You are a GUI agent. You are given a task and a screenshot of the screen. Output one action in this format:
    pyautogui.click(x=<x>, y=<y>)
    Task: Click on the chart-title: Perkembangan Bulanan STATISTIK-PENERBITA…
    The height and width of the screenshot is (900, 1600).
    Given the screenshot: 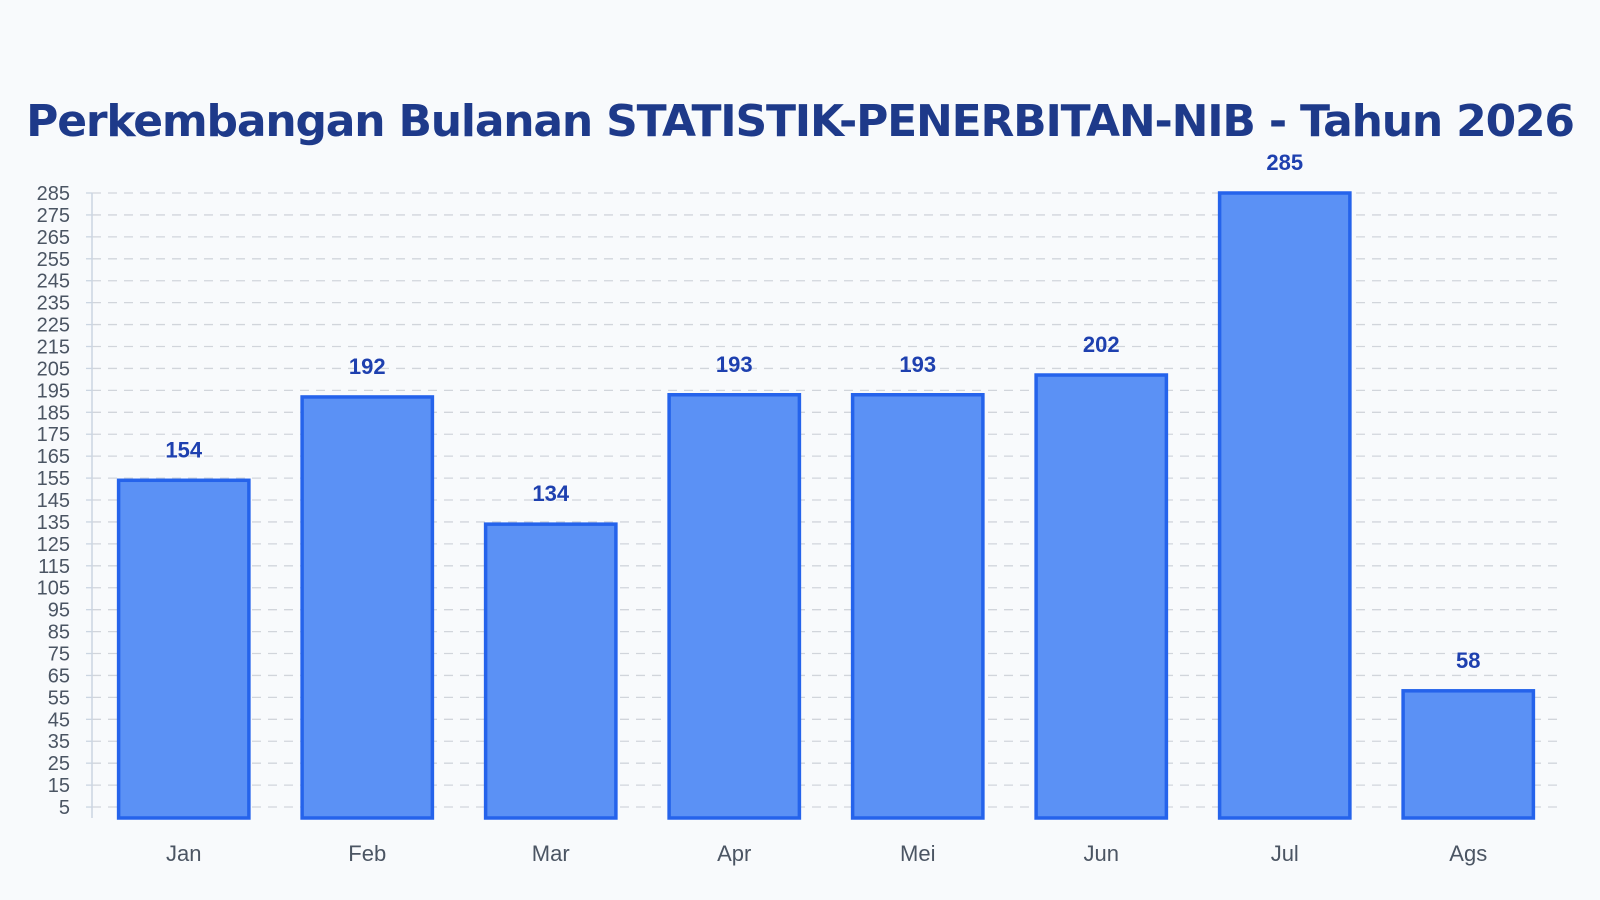 What is the action you would take?
    pyautogui.click(x=800, y=121)
    